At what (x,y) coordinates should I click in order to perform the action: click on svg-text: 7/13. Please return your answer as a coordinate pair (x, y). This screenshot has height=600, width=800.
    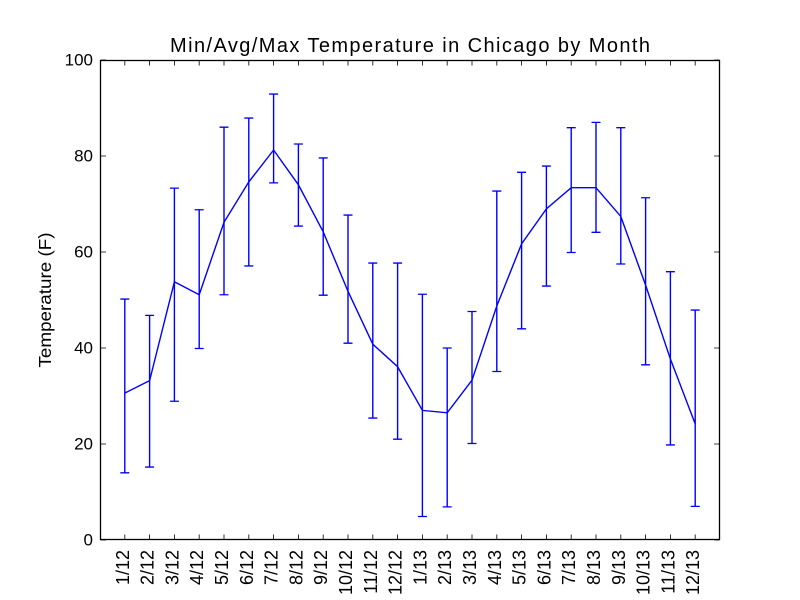
    Looking at the image, I should click on (569, 567).